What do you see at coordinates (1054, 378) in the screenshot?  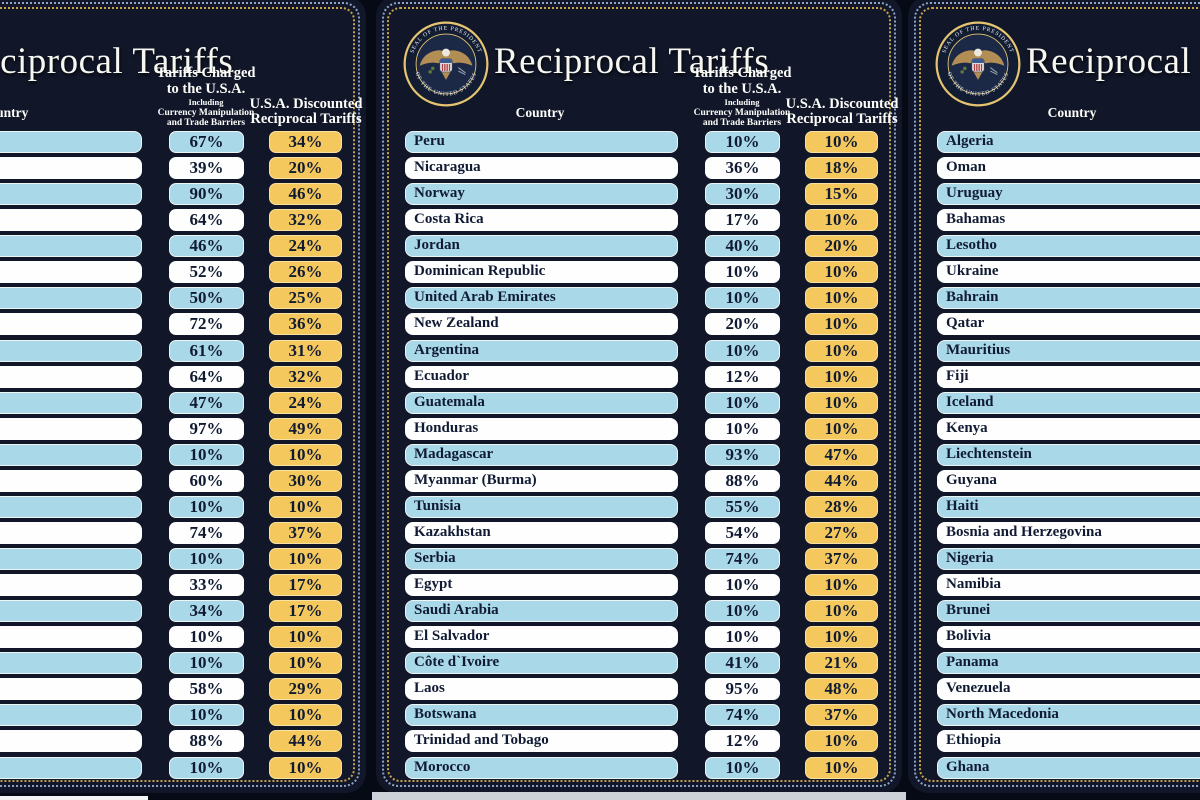 I see `table-row: Fiji` at bounding box center [1054, 378].